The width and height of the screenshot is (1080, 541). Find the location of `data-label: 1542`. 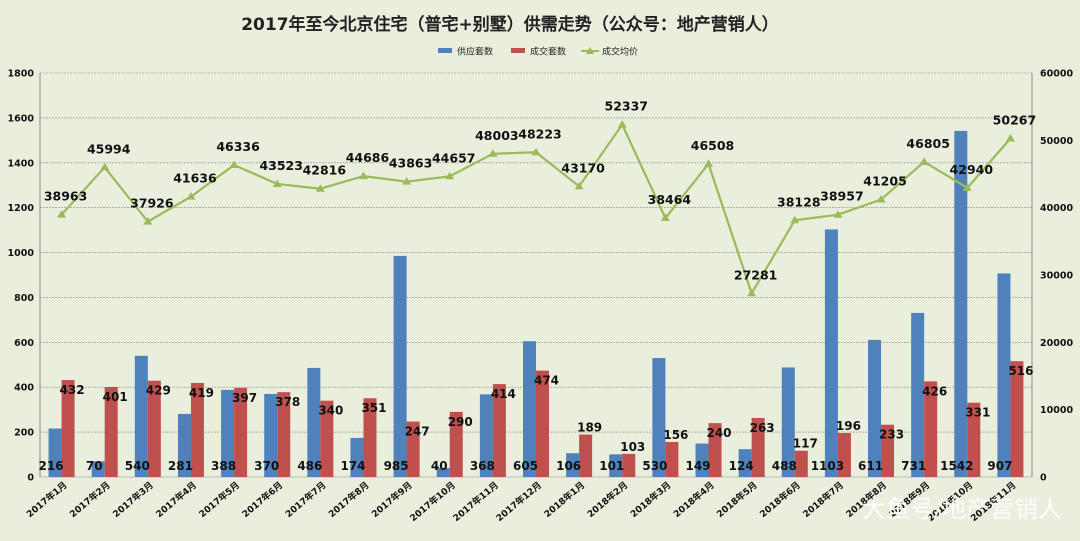

data-label: 1542 is located at coordinates (956, 466).